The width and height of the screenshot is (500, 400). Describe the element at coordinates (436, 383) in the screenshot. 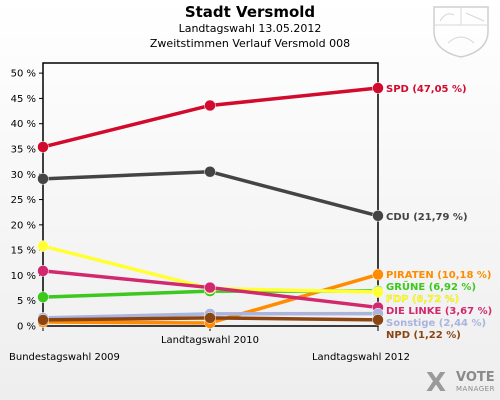

I see `logo-mark: X` at that location.